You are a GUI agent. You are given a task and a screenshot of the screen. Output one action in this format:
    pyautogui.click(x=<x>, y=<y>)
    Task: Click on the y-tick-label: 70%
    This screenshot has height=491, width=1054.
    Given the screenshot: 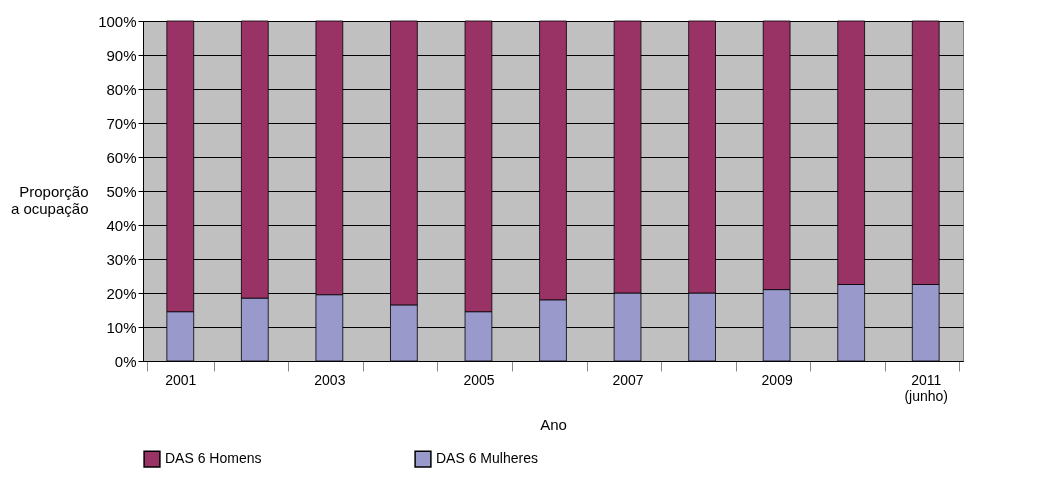 What is the action you would take?
    pyautogui.click(x=121, y=123)
    